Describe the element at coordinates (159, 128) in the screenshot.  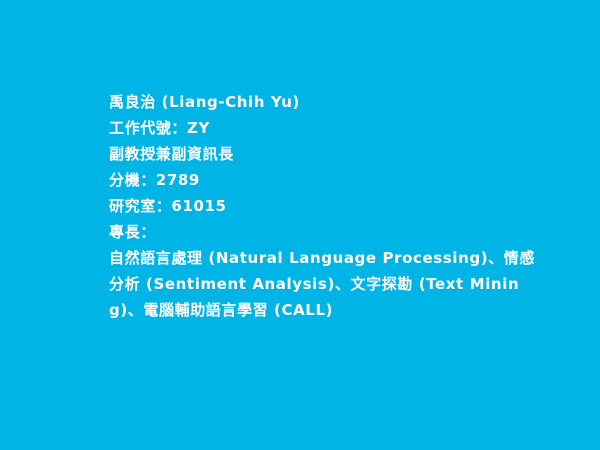
I see `profile-work-code: 工作代號：ZY` at that location.